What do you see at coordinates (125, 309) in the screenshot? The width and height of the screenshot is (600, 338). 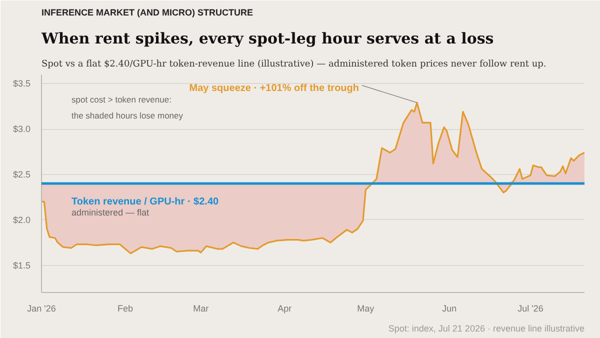 I see `x-tick-label: Feb` at bounding box center [125, 309].